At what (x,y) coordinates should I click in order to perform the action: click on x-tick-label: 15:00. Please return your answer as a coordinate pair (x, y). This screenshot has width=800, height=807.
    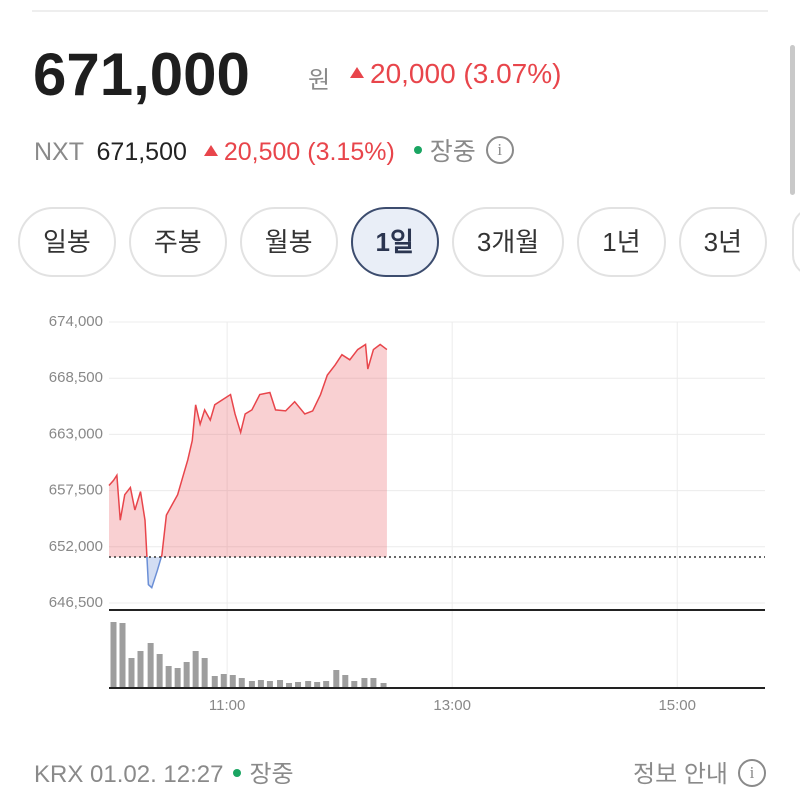
    Looking at the image, I should click on (677, 705).